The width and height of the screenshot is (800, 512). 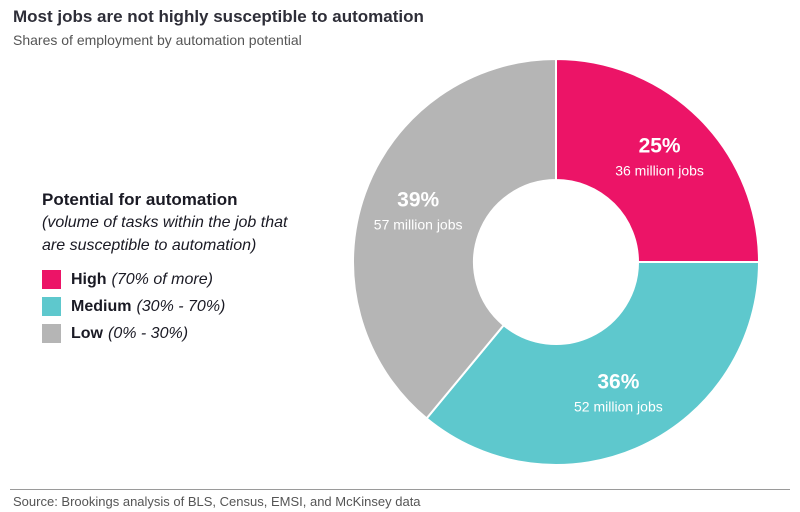 I want to click on legend-label-high: High, so click(x=89, y=279).